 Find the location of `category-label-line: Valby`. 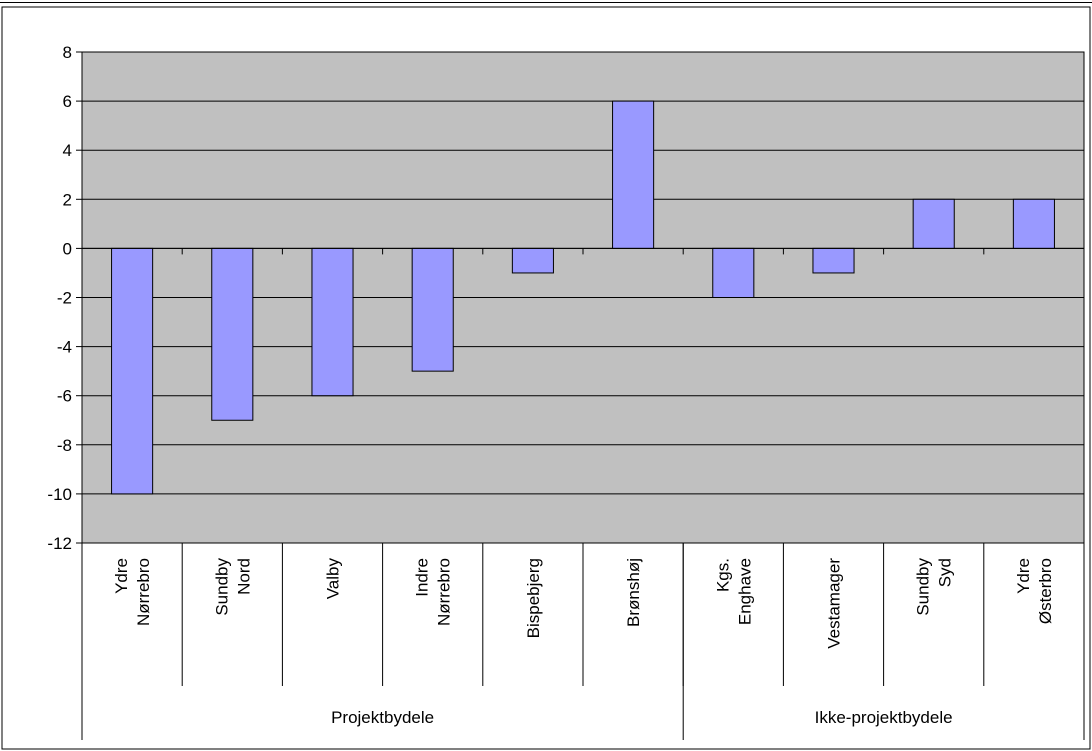

category-label-line: Valby is located at coordinates (333, 579).